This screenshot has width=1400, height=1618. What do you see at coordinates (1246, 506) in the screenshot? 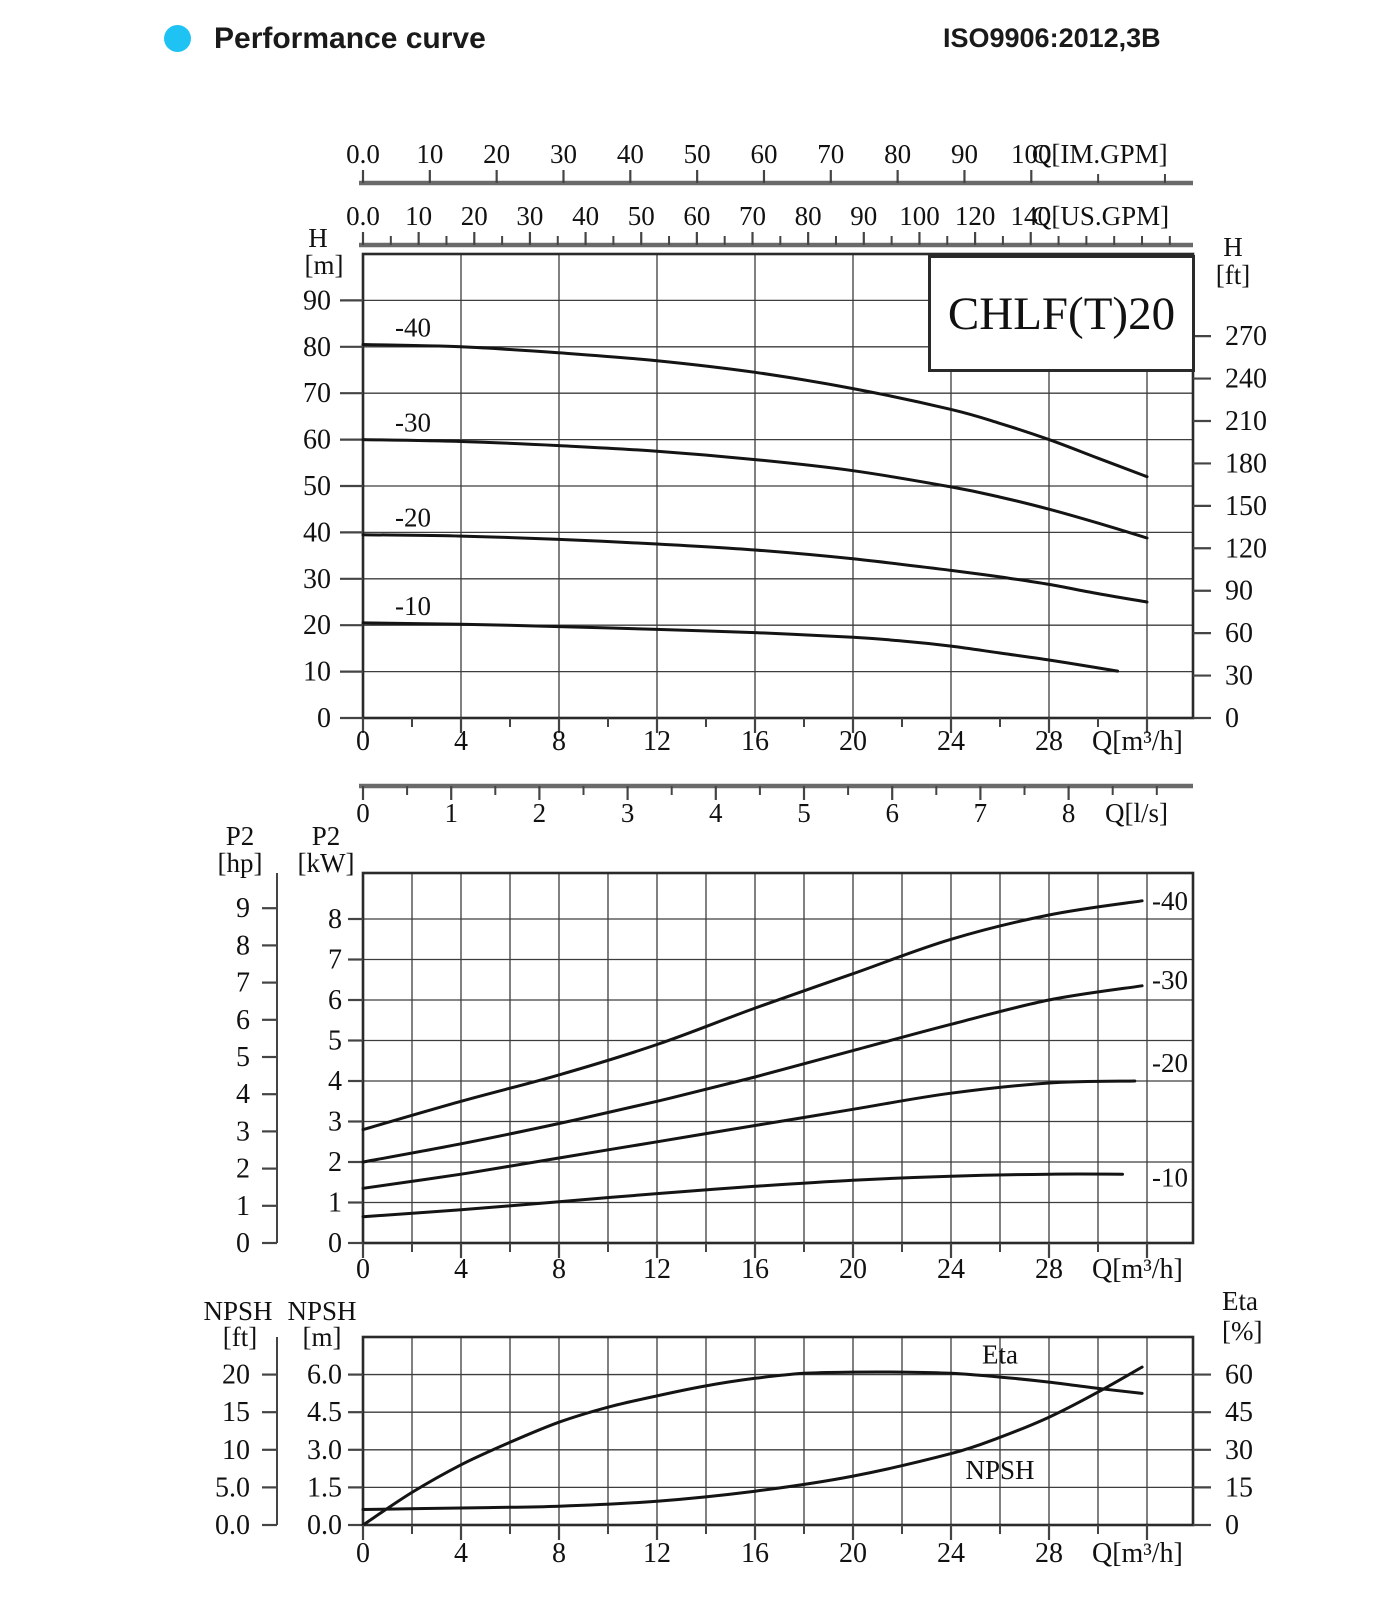
I see `h-ft-tick-label: 150` at bounding box center [1246, 506].